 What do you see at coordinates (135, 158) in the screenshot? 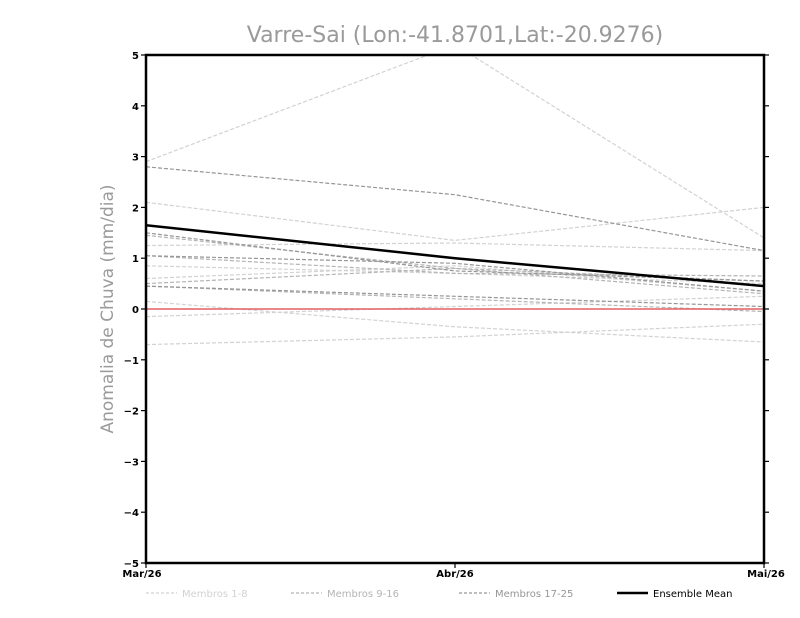
I see `y-tick-label: 3` at bounding box center [135, 158].